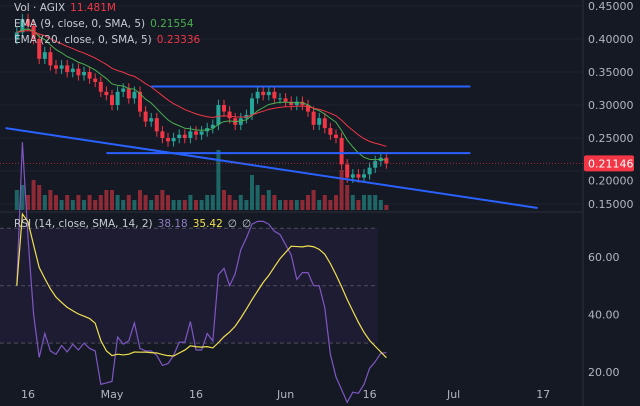 The width and height of the screenshot is (640, 406). I want to click on x-tick-label: May, so click(112, 394).